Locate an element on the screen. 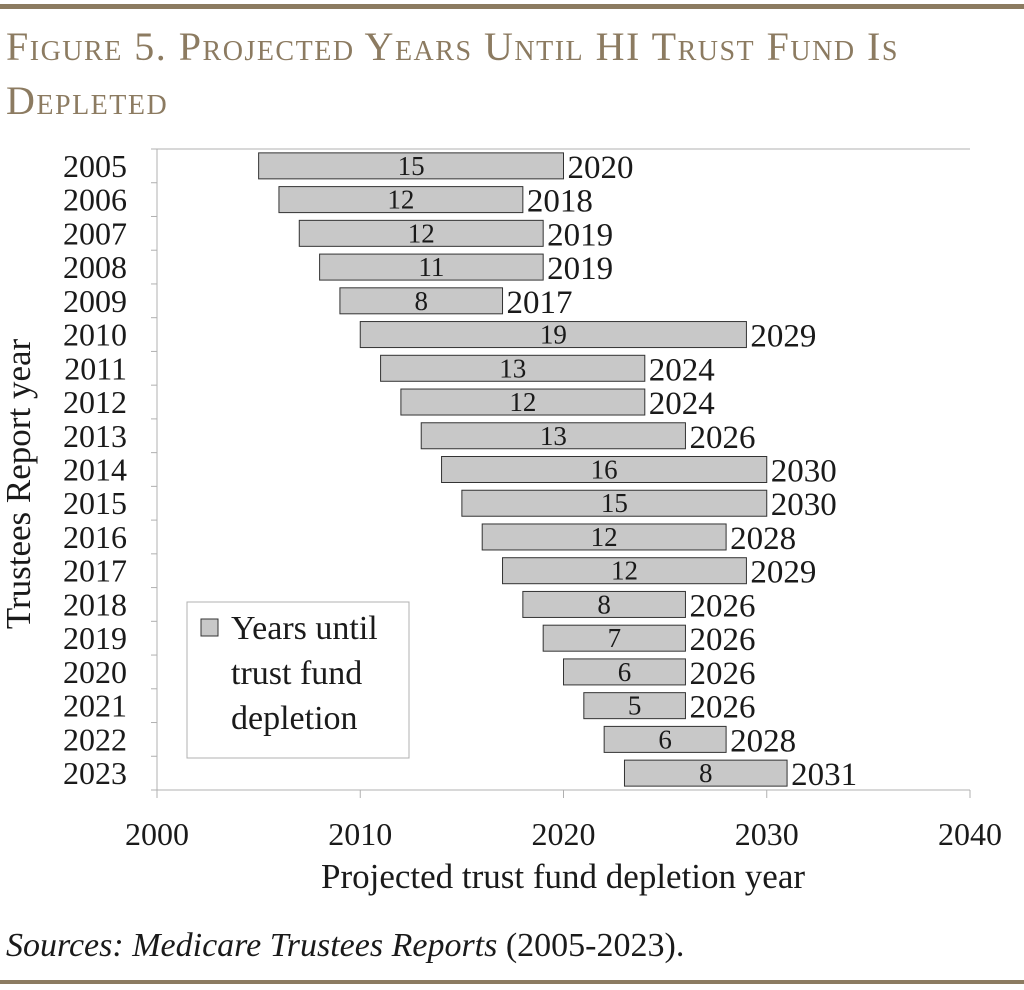 Image resolution: width=1024 pixels, height=990 pixels. y-tick-label: 2019 is located at coordinates (95, 638).